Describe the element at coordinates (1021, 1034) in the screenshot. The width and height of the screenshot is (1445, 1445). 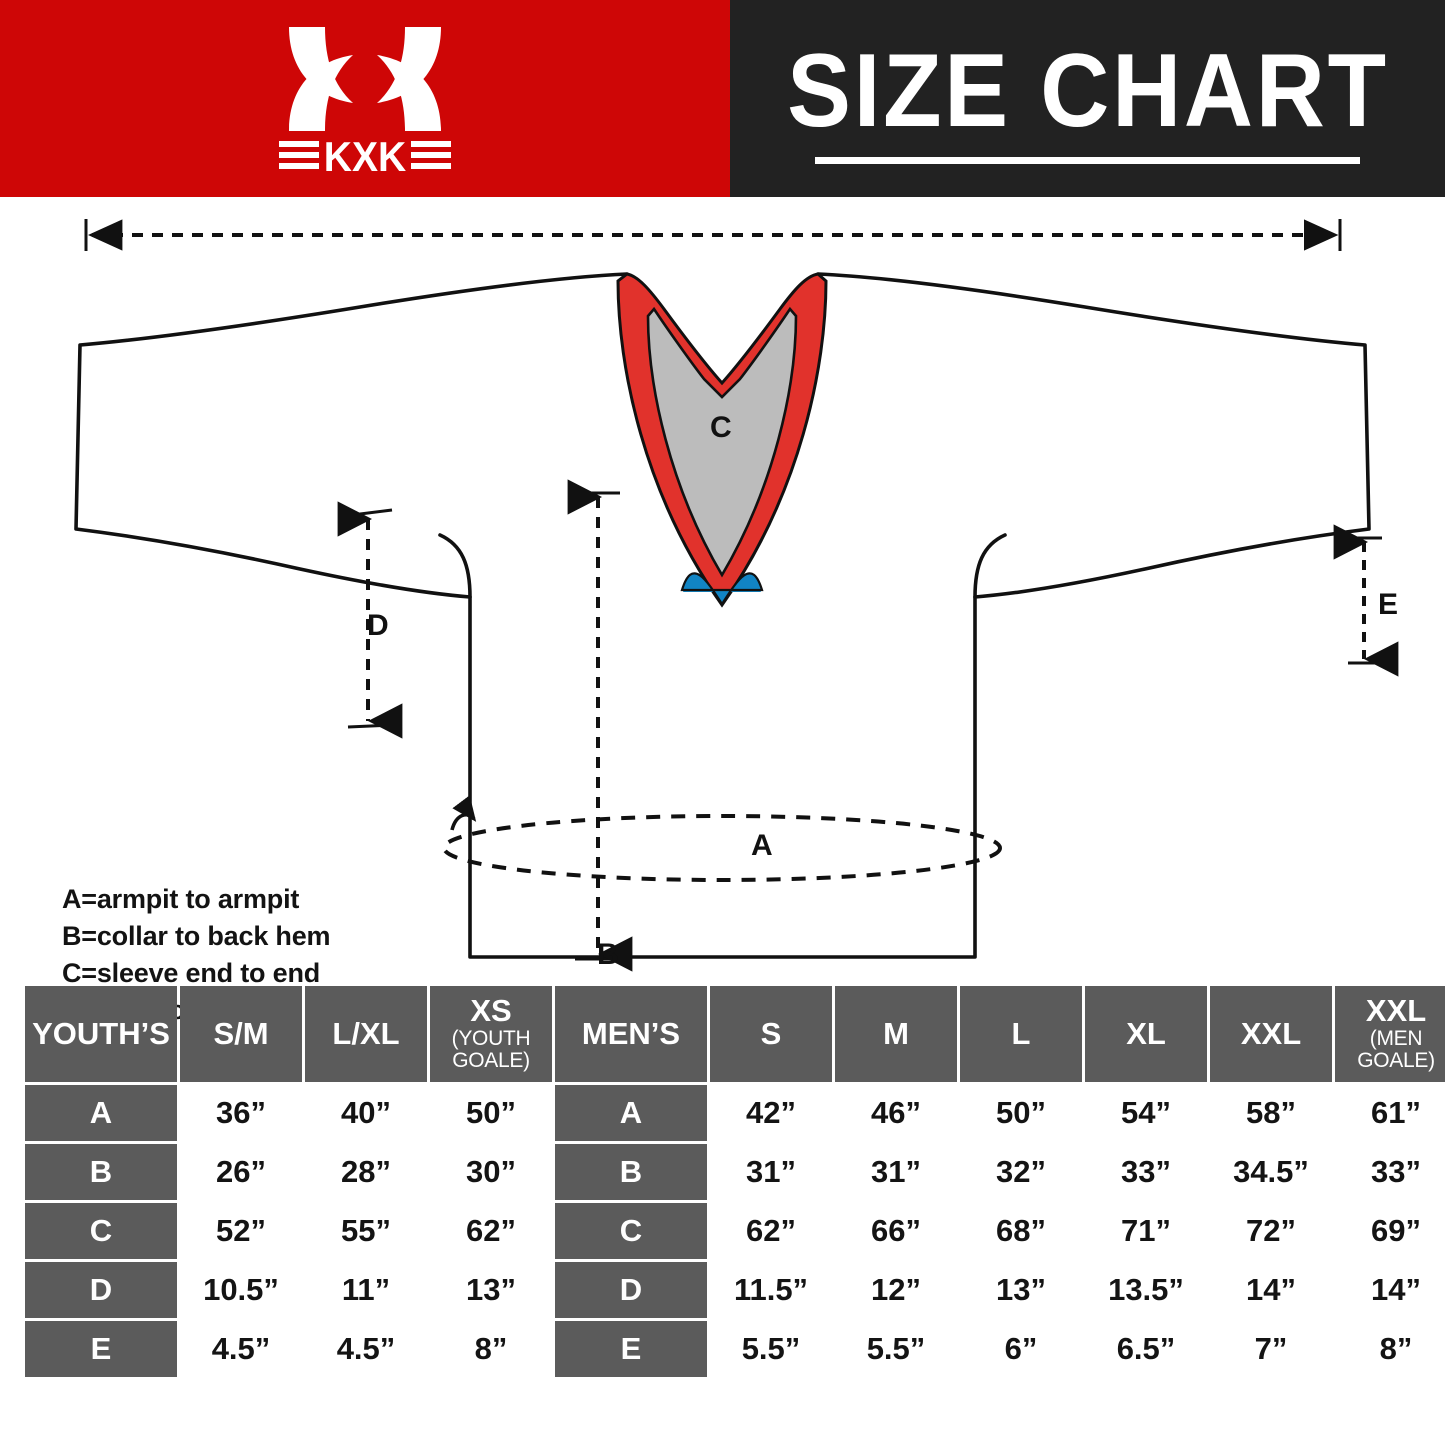
I see `table-header-cell: L` at that location.